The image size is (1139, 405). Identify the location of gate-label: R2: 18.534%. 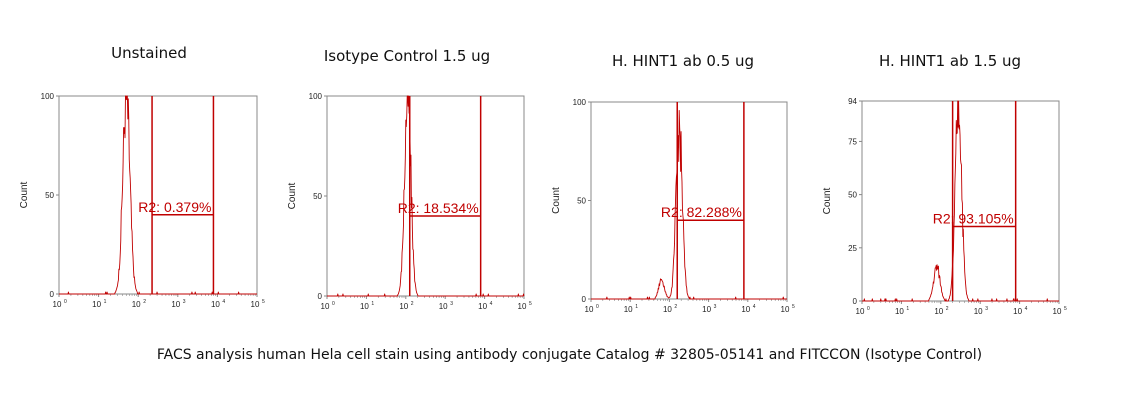
(438, 208).